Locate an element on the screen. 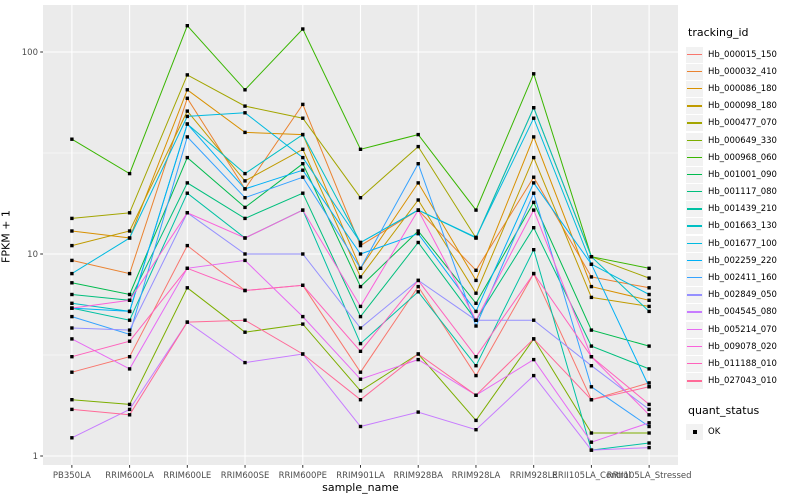 The height and width of the screenshot is (500, 800). y-axis-title: FPKM + 1 is located at coordinates (6, 236).